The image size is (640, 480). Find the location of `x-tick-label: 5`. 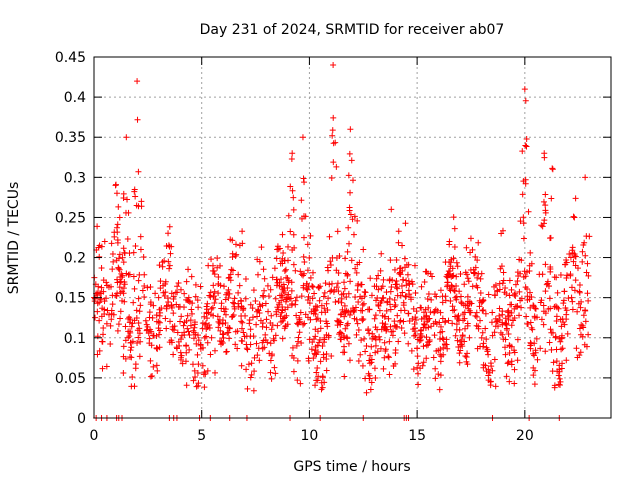

x-tick-label: 5 is located at coordinates (201, 436).